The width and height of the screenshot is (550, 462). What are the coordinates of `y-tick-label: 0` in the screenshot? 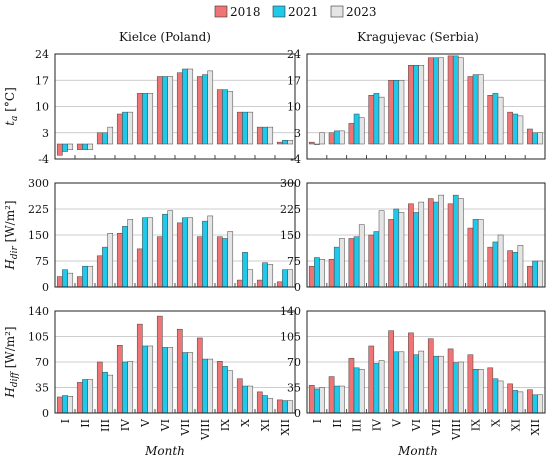 It's located at (297, 287).